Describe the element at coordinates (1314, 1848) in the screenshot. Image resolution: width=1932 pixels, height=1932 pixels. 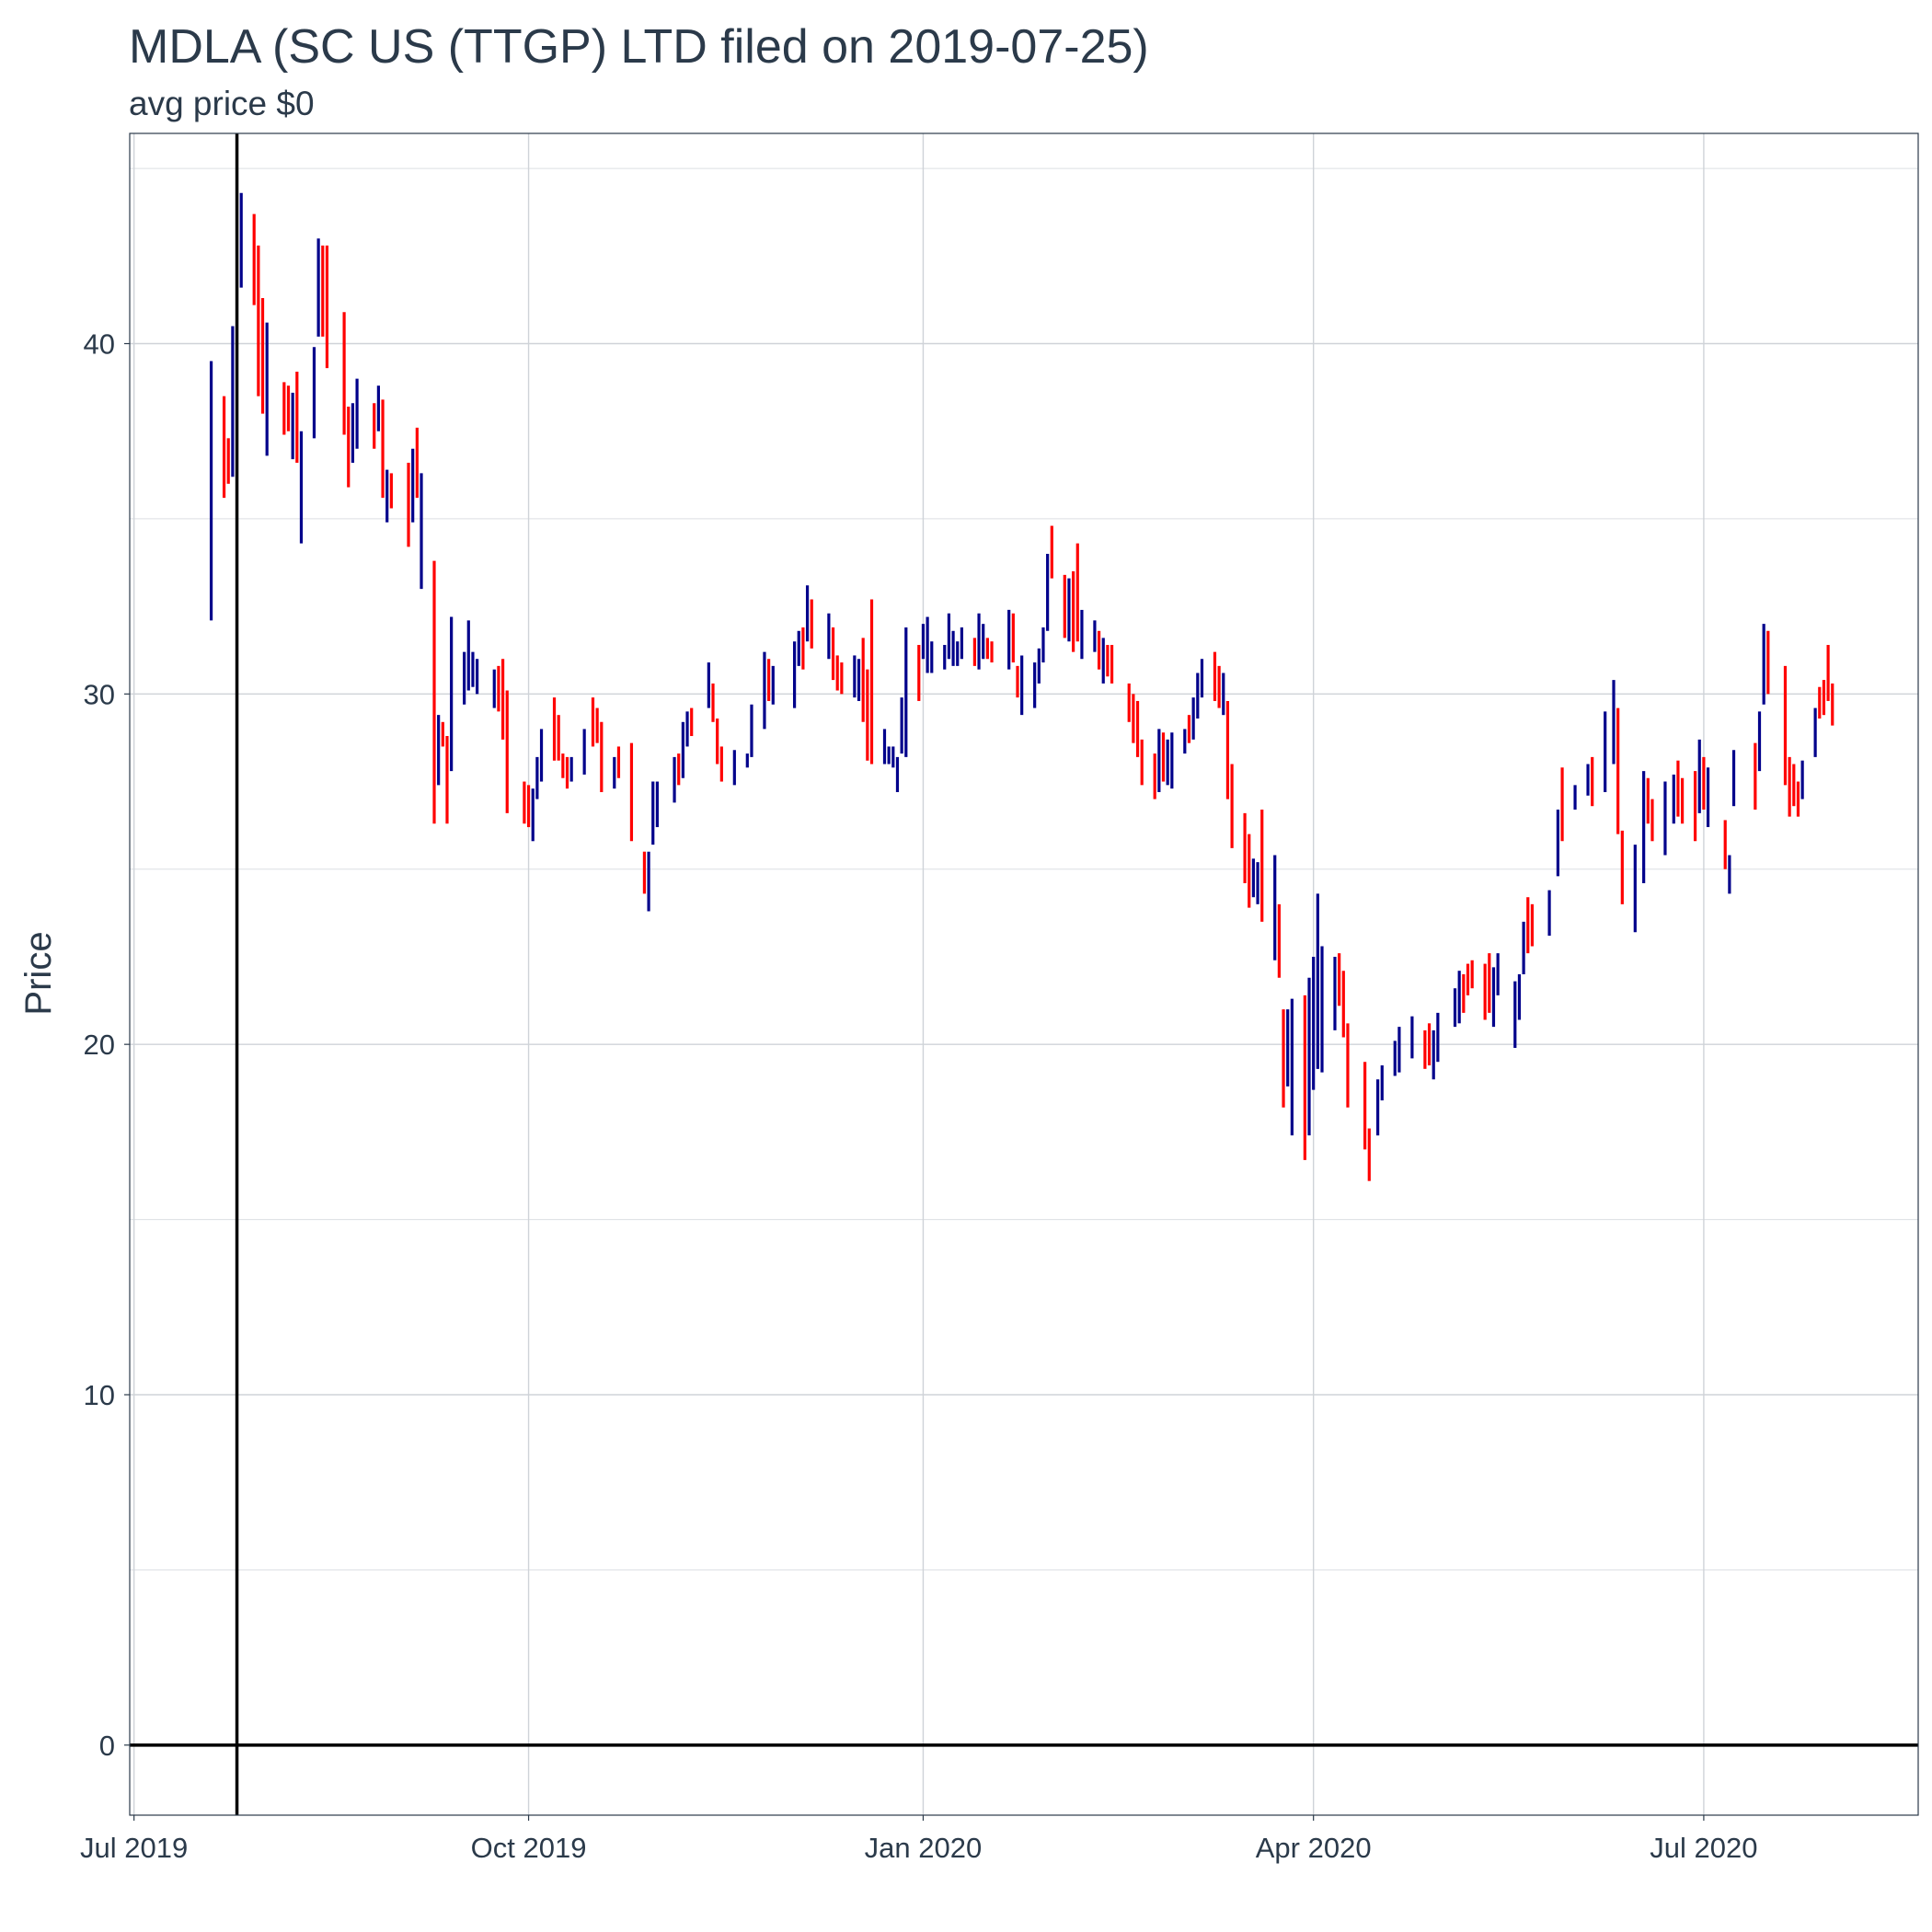
I see `x-tick-label: Apr 2020` at that location.